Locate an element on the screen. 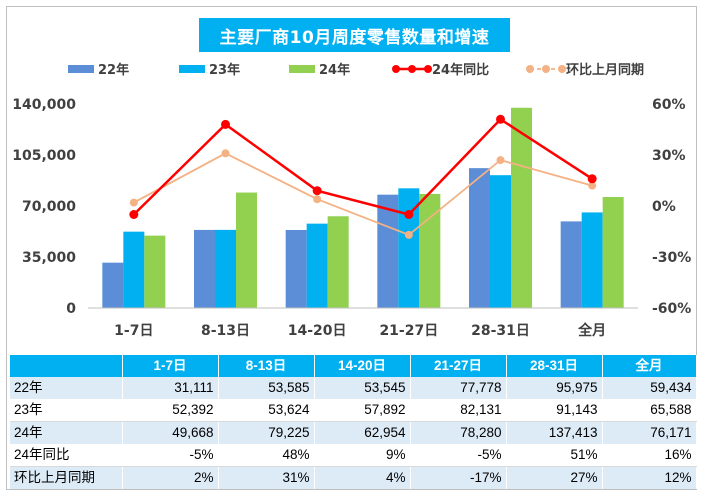 The width and height of the screenshot is (705, 497). x-tick-label: 21-27日 is located at coordinates (408, 331).